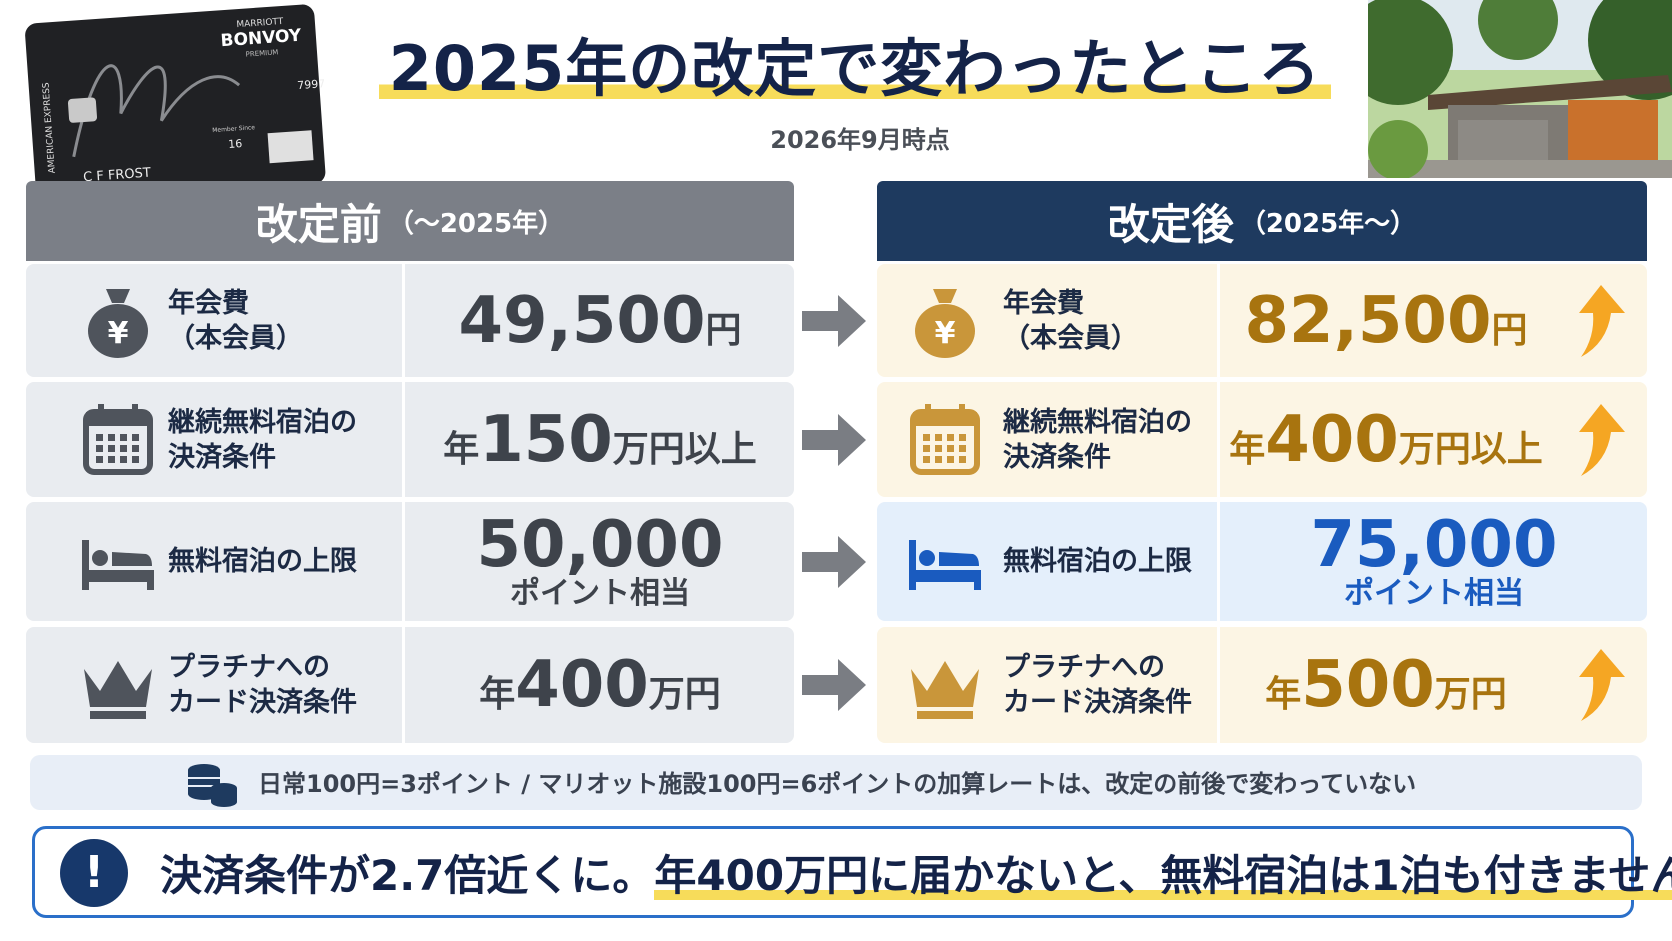 The image size is (1672, 941). Describe the element at coordinates (582, 685) in the screenshot. I see `value-number: 400` at that location.